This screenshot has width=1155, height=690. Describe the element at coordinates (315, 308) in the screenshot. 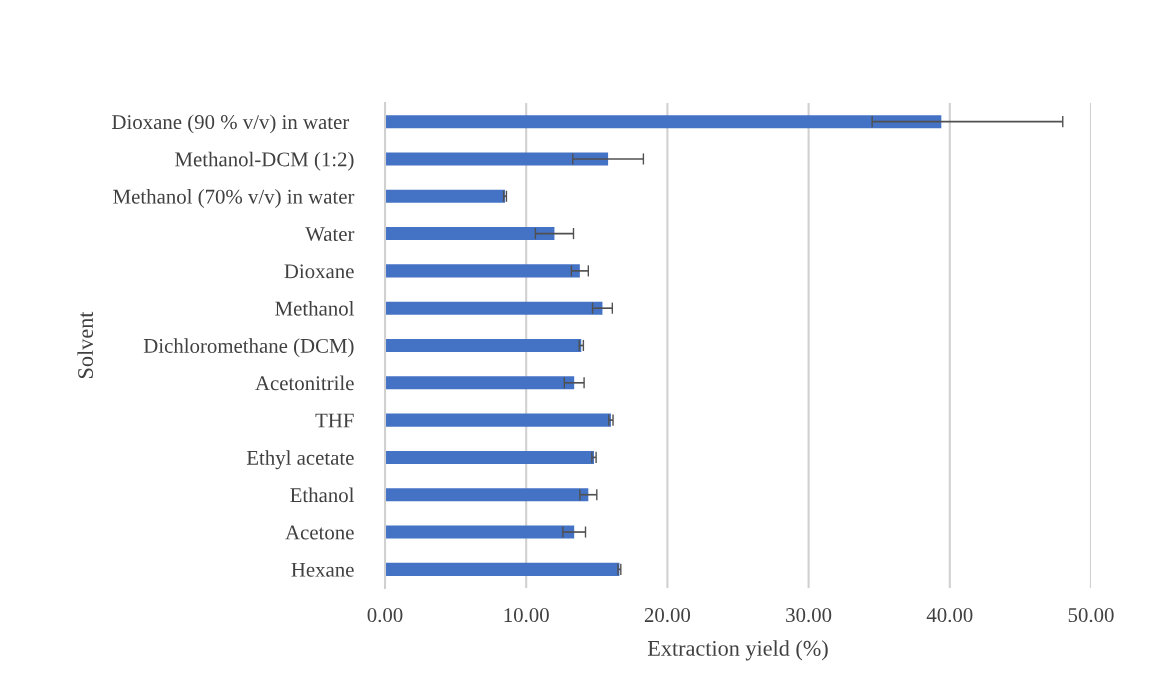

I see `y-tick-label: Methanol` at that location.